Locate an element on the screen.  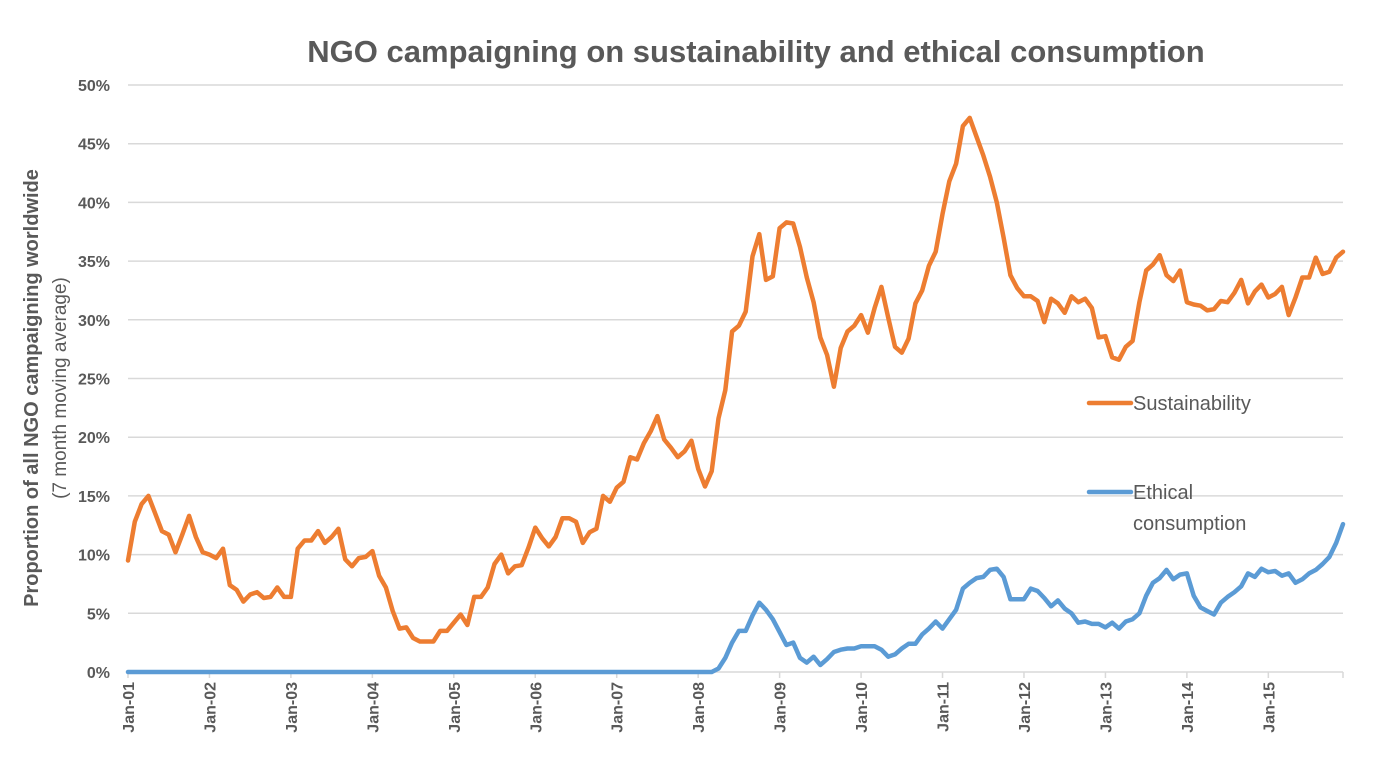
x-tick-label: Jan-01 is located at coordinates (129, 707).